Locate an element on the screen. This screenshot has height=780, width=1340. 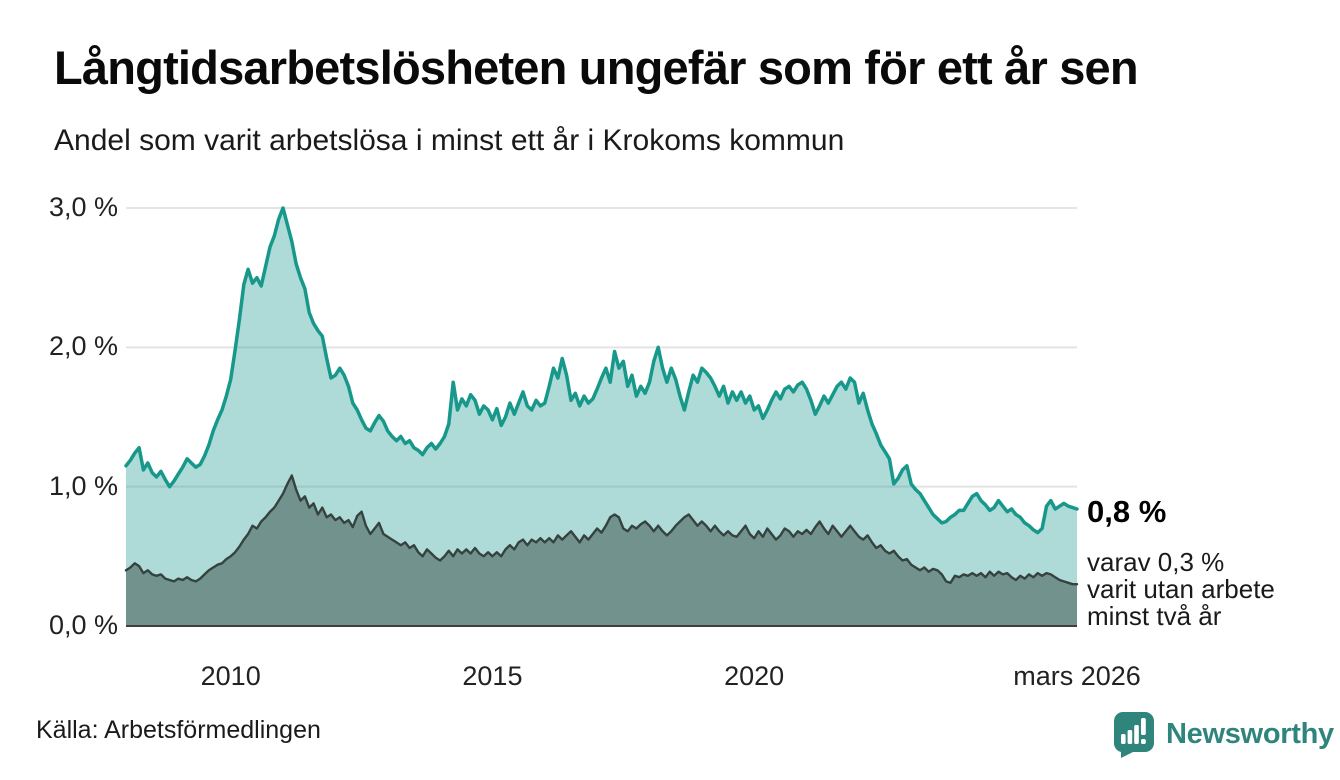
y-tick-label: 0,0 % is located at coordinates (83, 625).